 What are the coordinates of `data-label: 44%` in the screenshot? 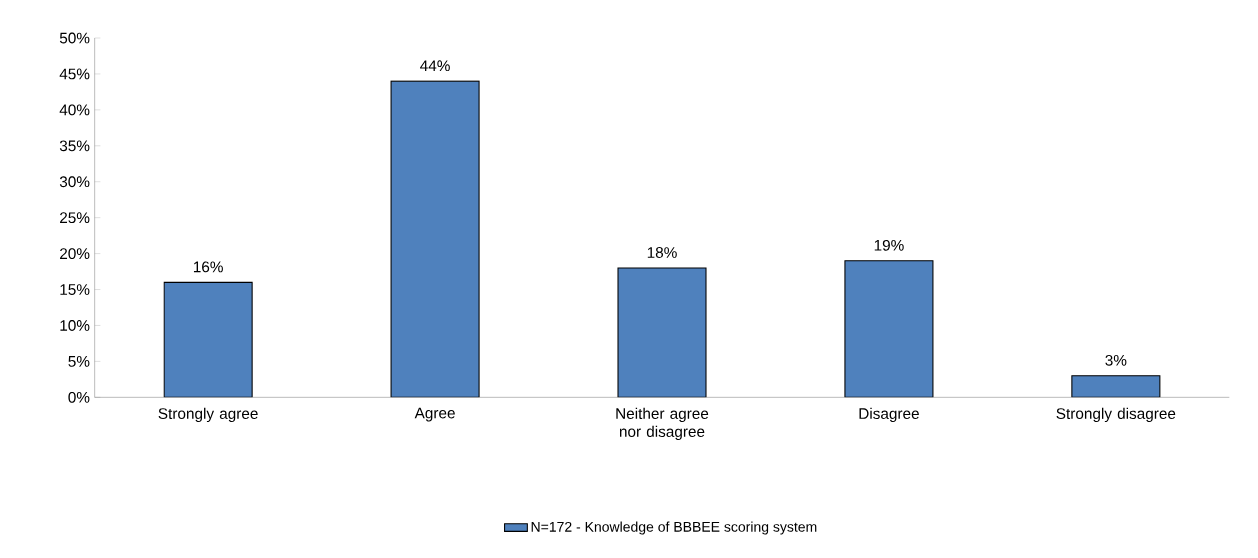 It's located at (435, 66).